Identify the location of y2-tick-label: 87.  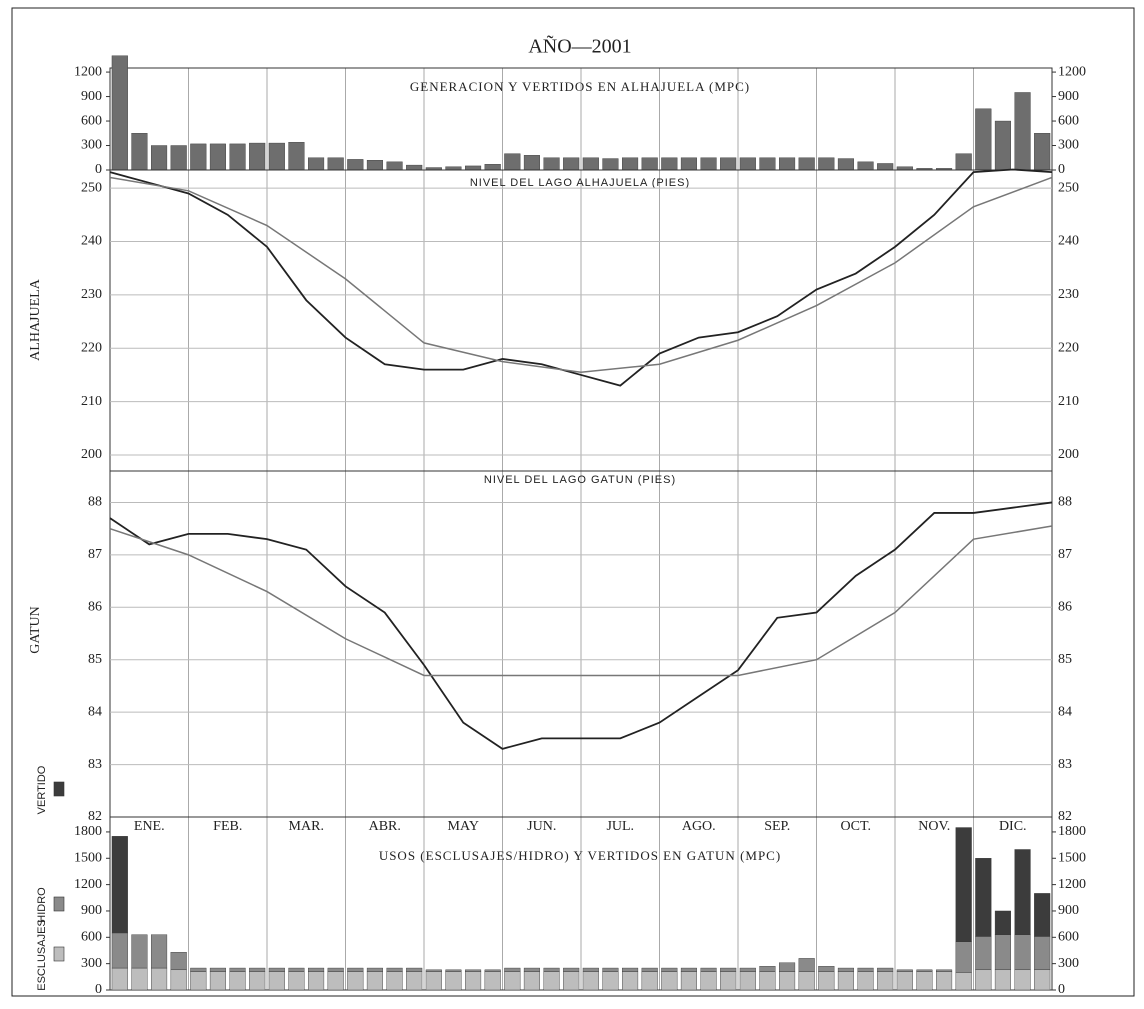
(1065, 554).